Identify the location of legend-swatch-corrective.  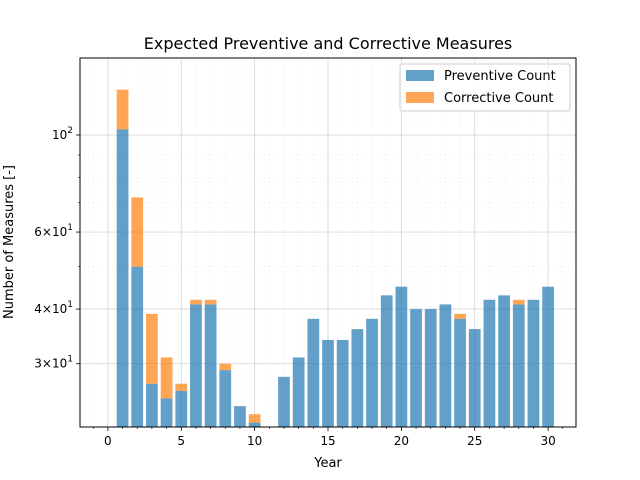
(420, 97).